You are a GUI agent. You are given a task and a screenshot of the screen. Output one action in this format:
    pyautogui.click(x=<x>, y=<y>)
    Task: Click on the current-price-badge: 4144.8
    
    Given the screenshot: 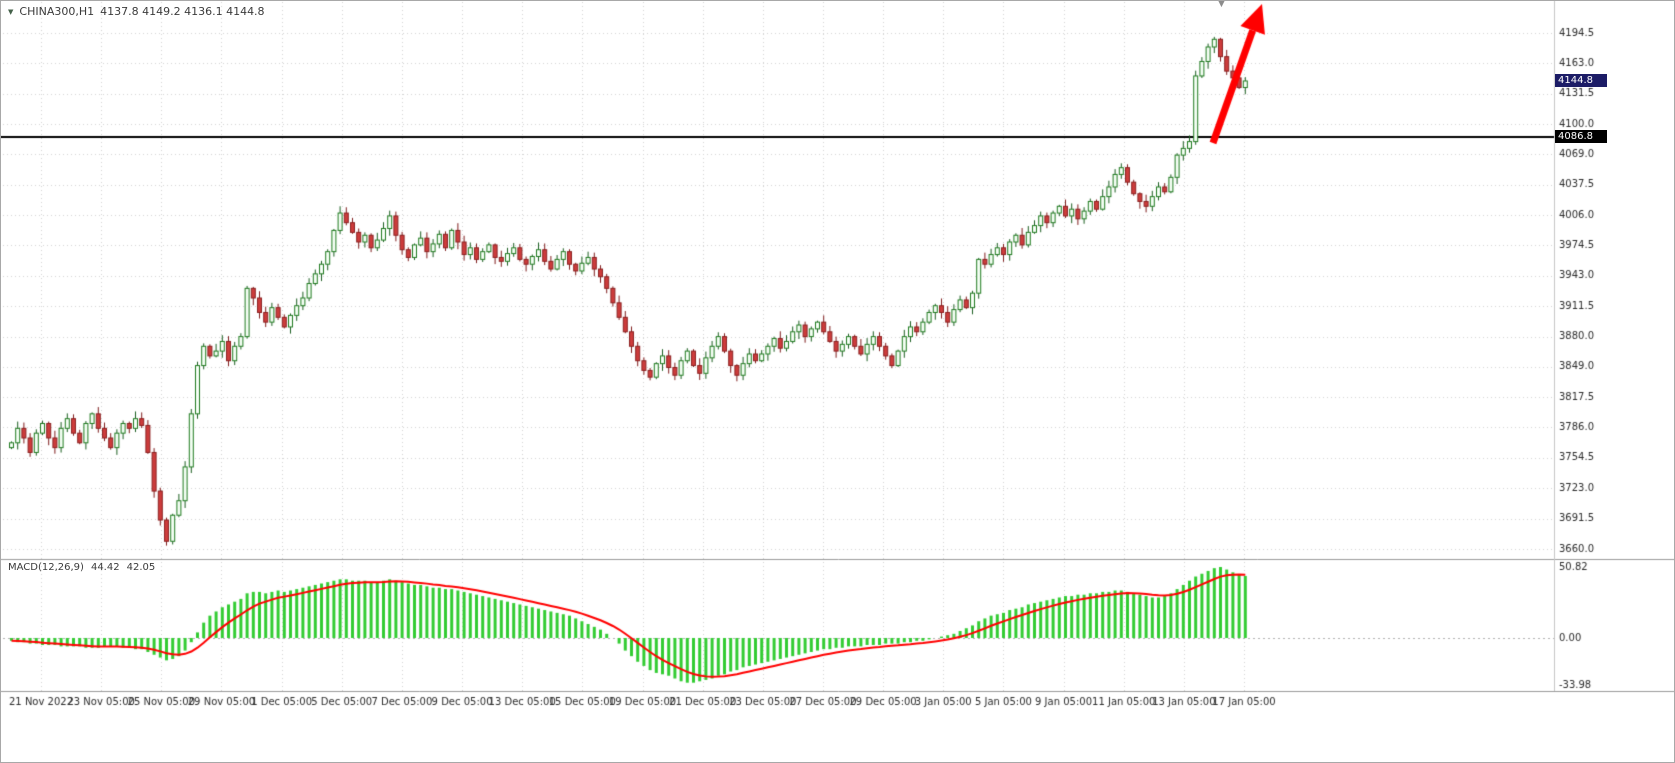 What is the action you would take?
    pyautogui.click(x=1581, y=81)
    